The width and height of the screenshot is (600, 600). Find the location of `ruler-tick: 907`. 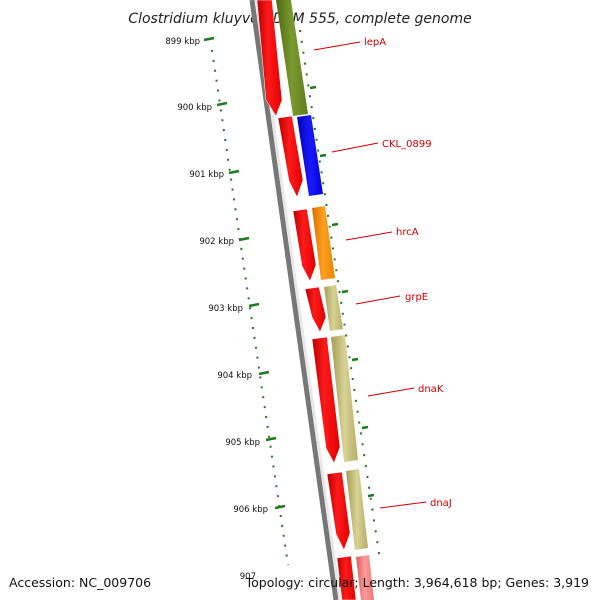

ruler-tick: 907 is located at coordinates (248, 577).